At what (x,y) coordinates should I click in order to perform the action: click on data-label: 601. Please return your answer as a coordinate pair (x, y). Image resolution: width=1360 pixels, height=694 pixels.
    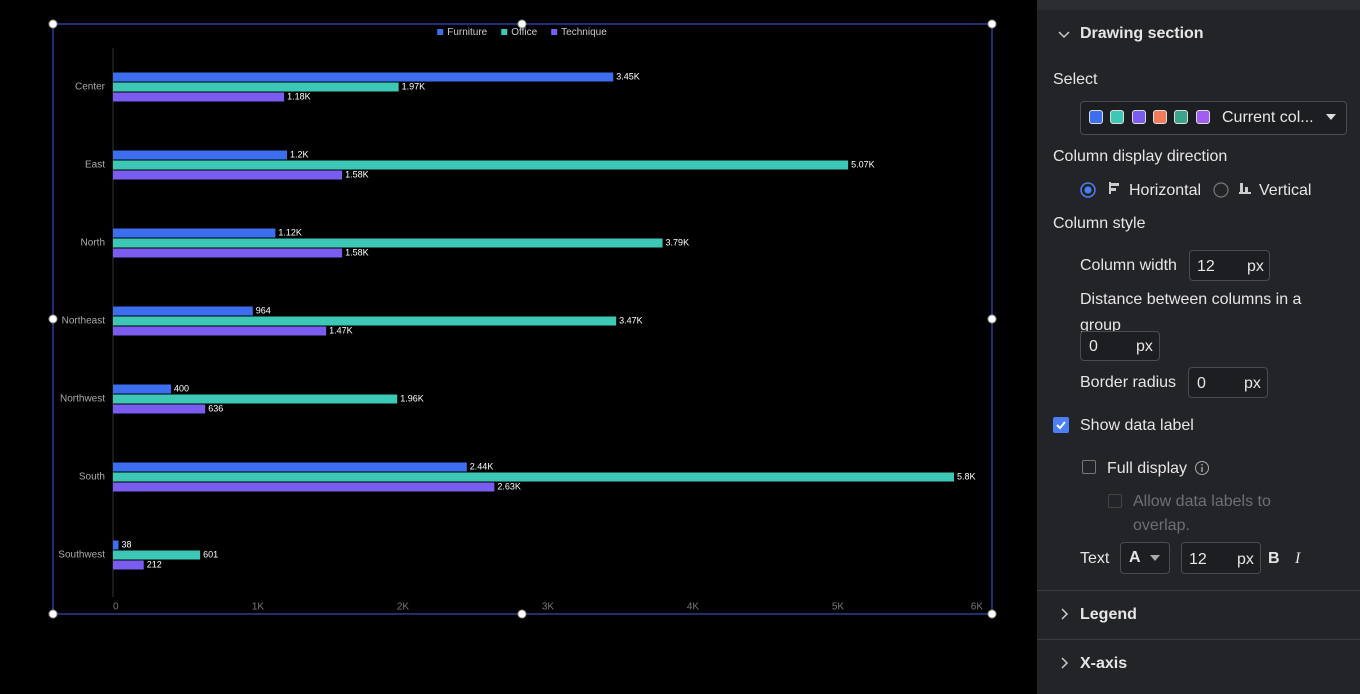
    Looking at the image, I should click on (210, 554).